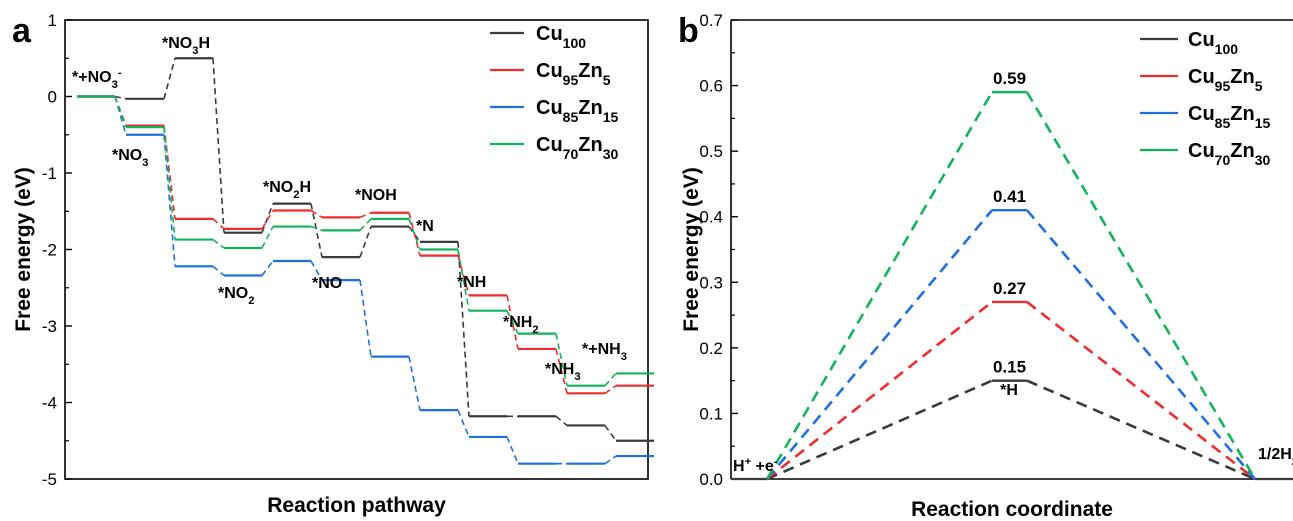 The image size is (1293, 521). What do you see at coordinates (1009, 78) in the screenshot?
I see `panel-b-value-label: 0.59` at bounding box center [1009, 78].